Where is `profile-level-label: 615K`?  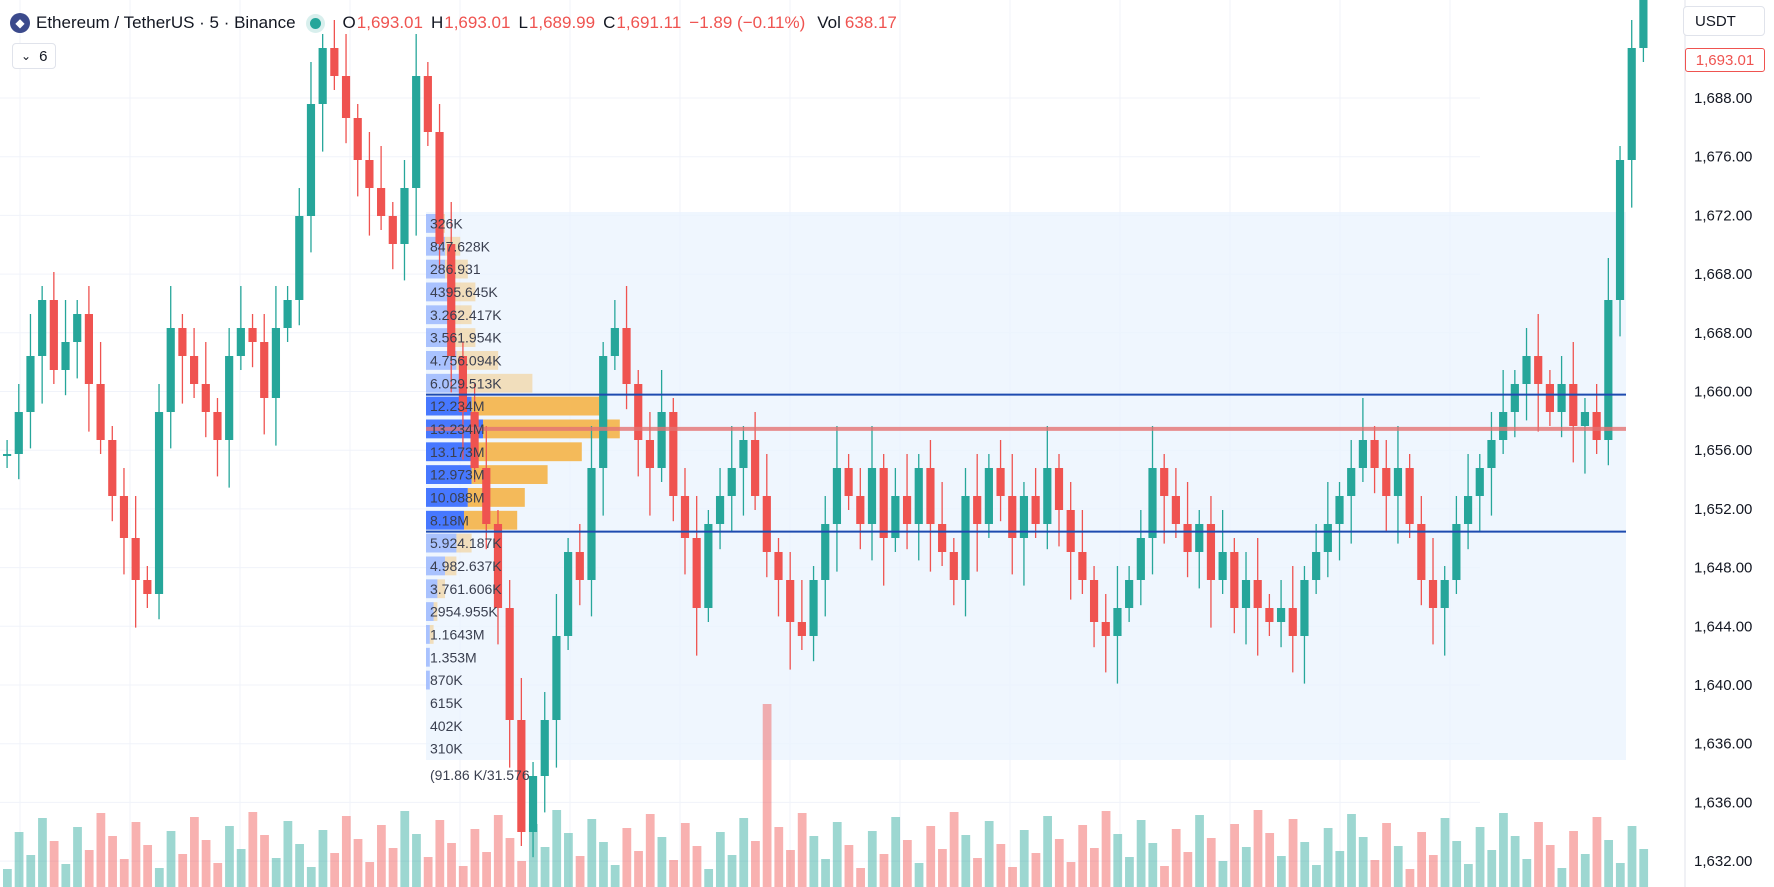
profile-level-label: 615K is located at coordinates (446, 703).